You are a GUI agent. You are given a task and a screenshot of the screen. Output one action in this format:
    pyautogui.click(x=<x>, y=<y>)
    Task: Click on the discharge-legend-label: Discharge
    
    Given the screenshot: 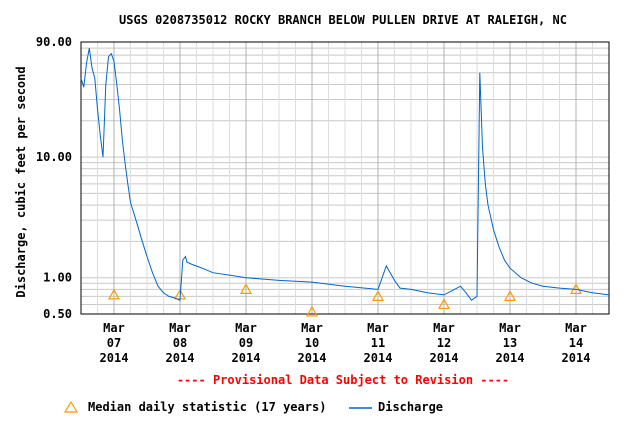 What is the action you would take?
    pyautogui.click(x=410, y=407)
    